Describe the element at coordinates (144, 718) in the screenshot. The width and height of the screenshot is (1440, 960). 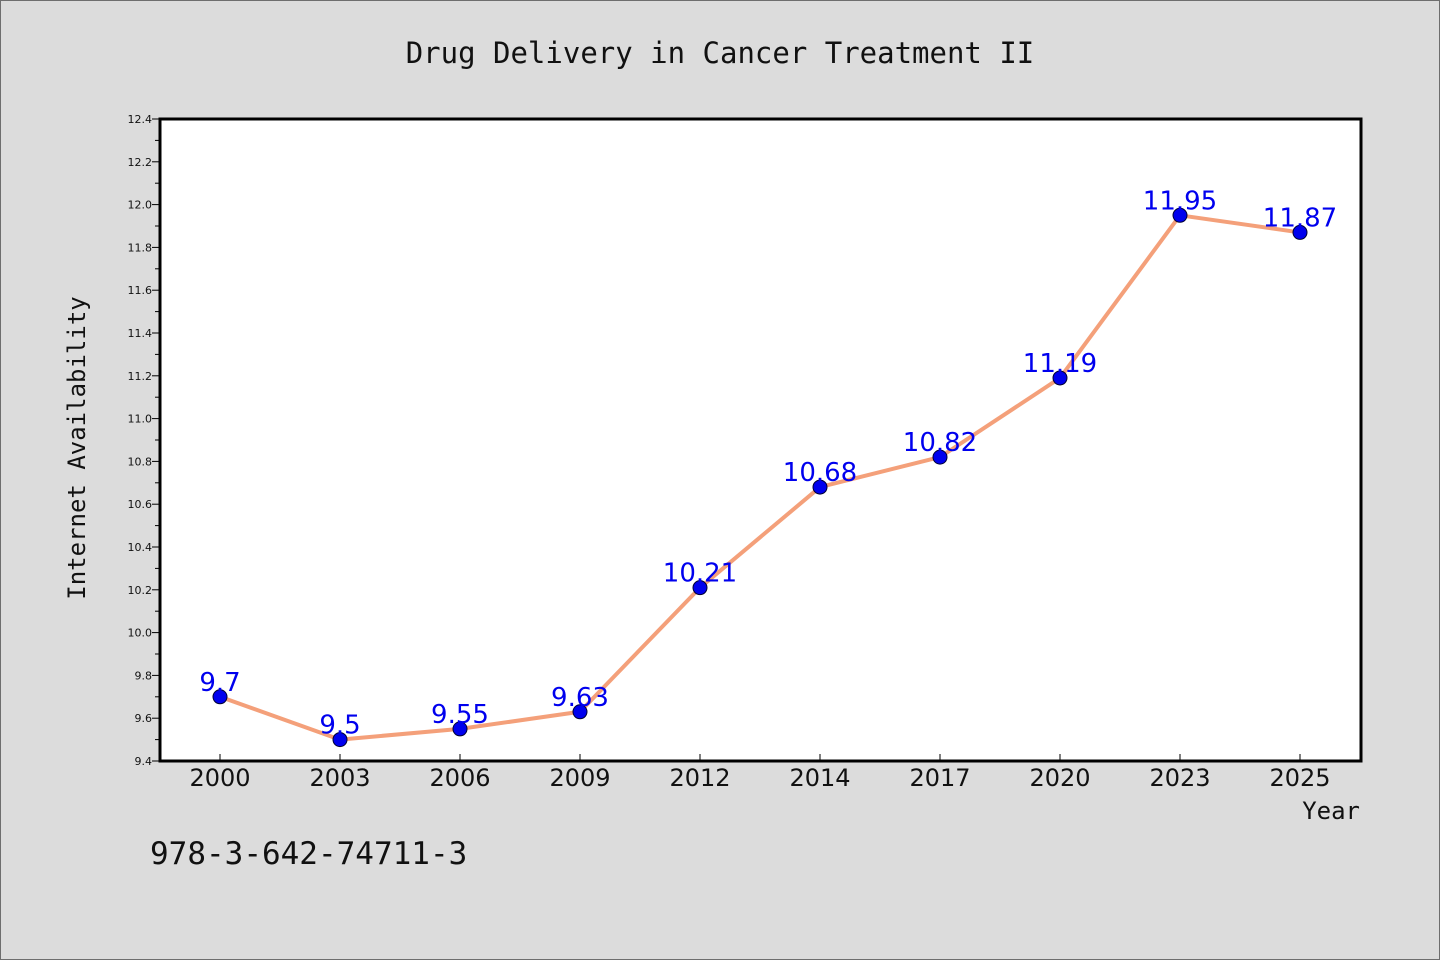
I see `y-tick-label: 9.6` at that location.